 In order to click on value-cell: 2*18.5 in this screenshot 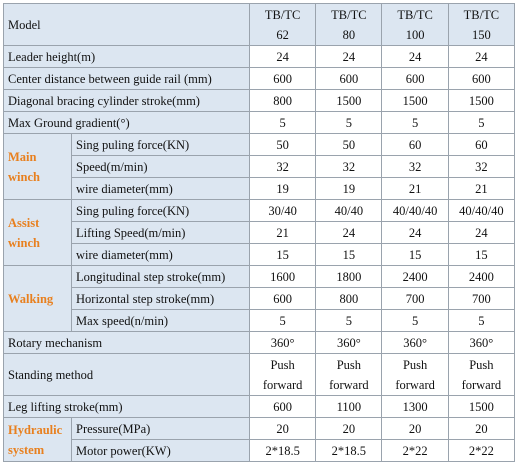, I will do `click(283, 450)`.